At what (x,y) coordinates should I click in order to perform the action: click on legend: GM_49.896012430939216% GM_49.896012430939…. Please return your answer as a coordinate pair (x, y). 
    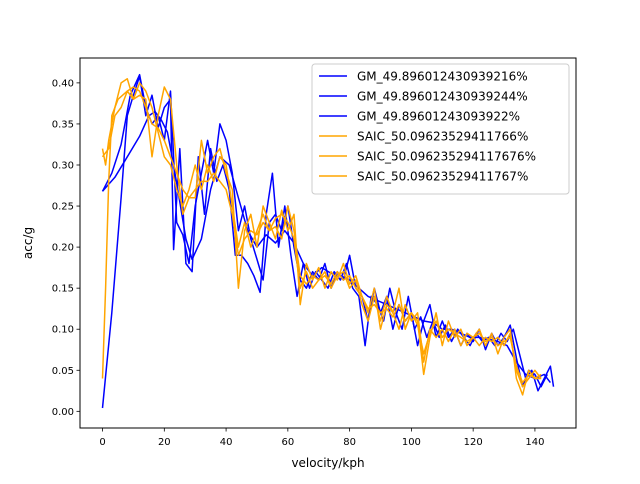
    Looking at the image, I should click on (440, 129).